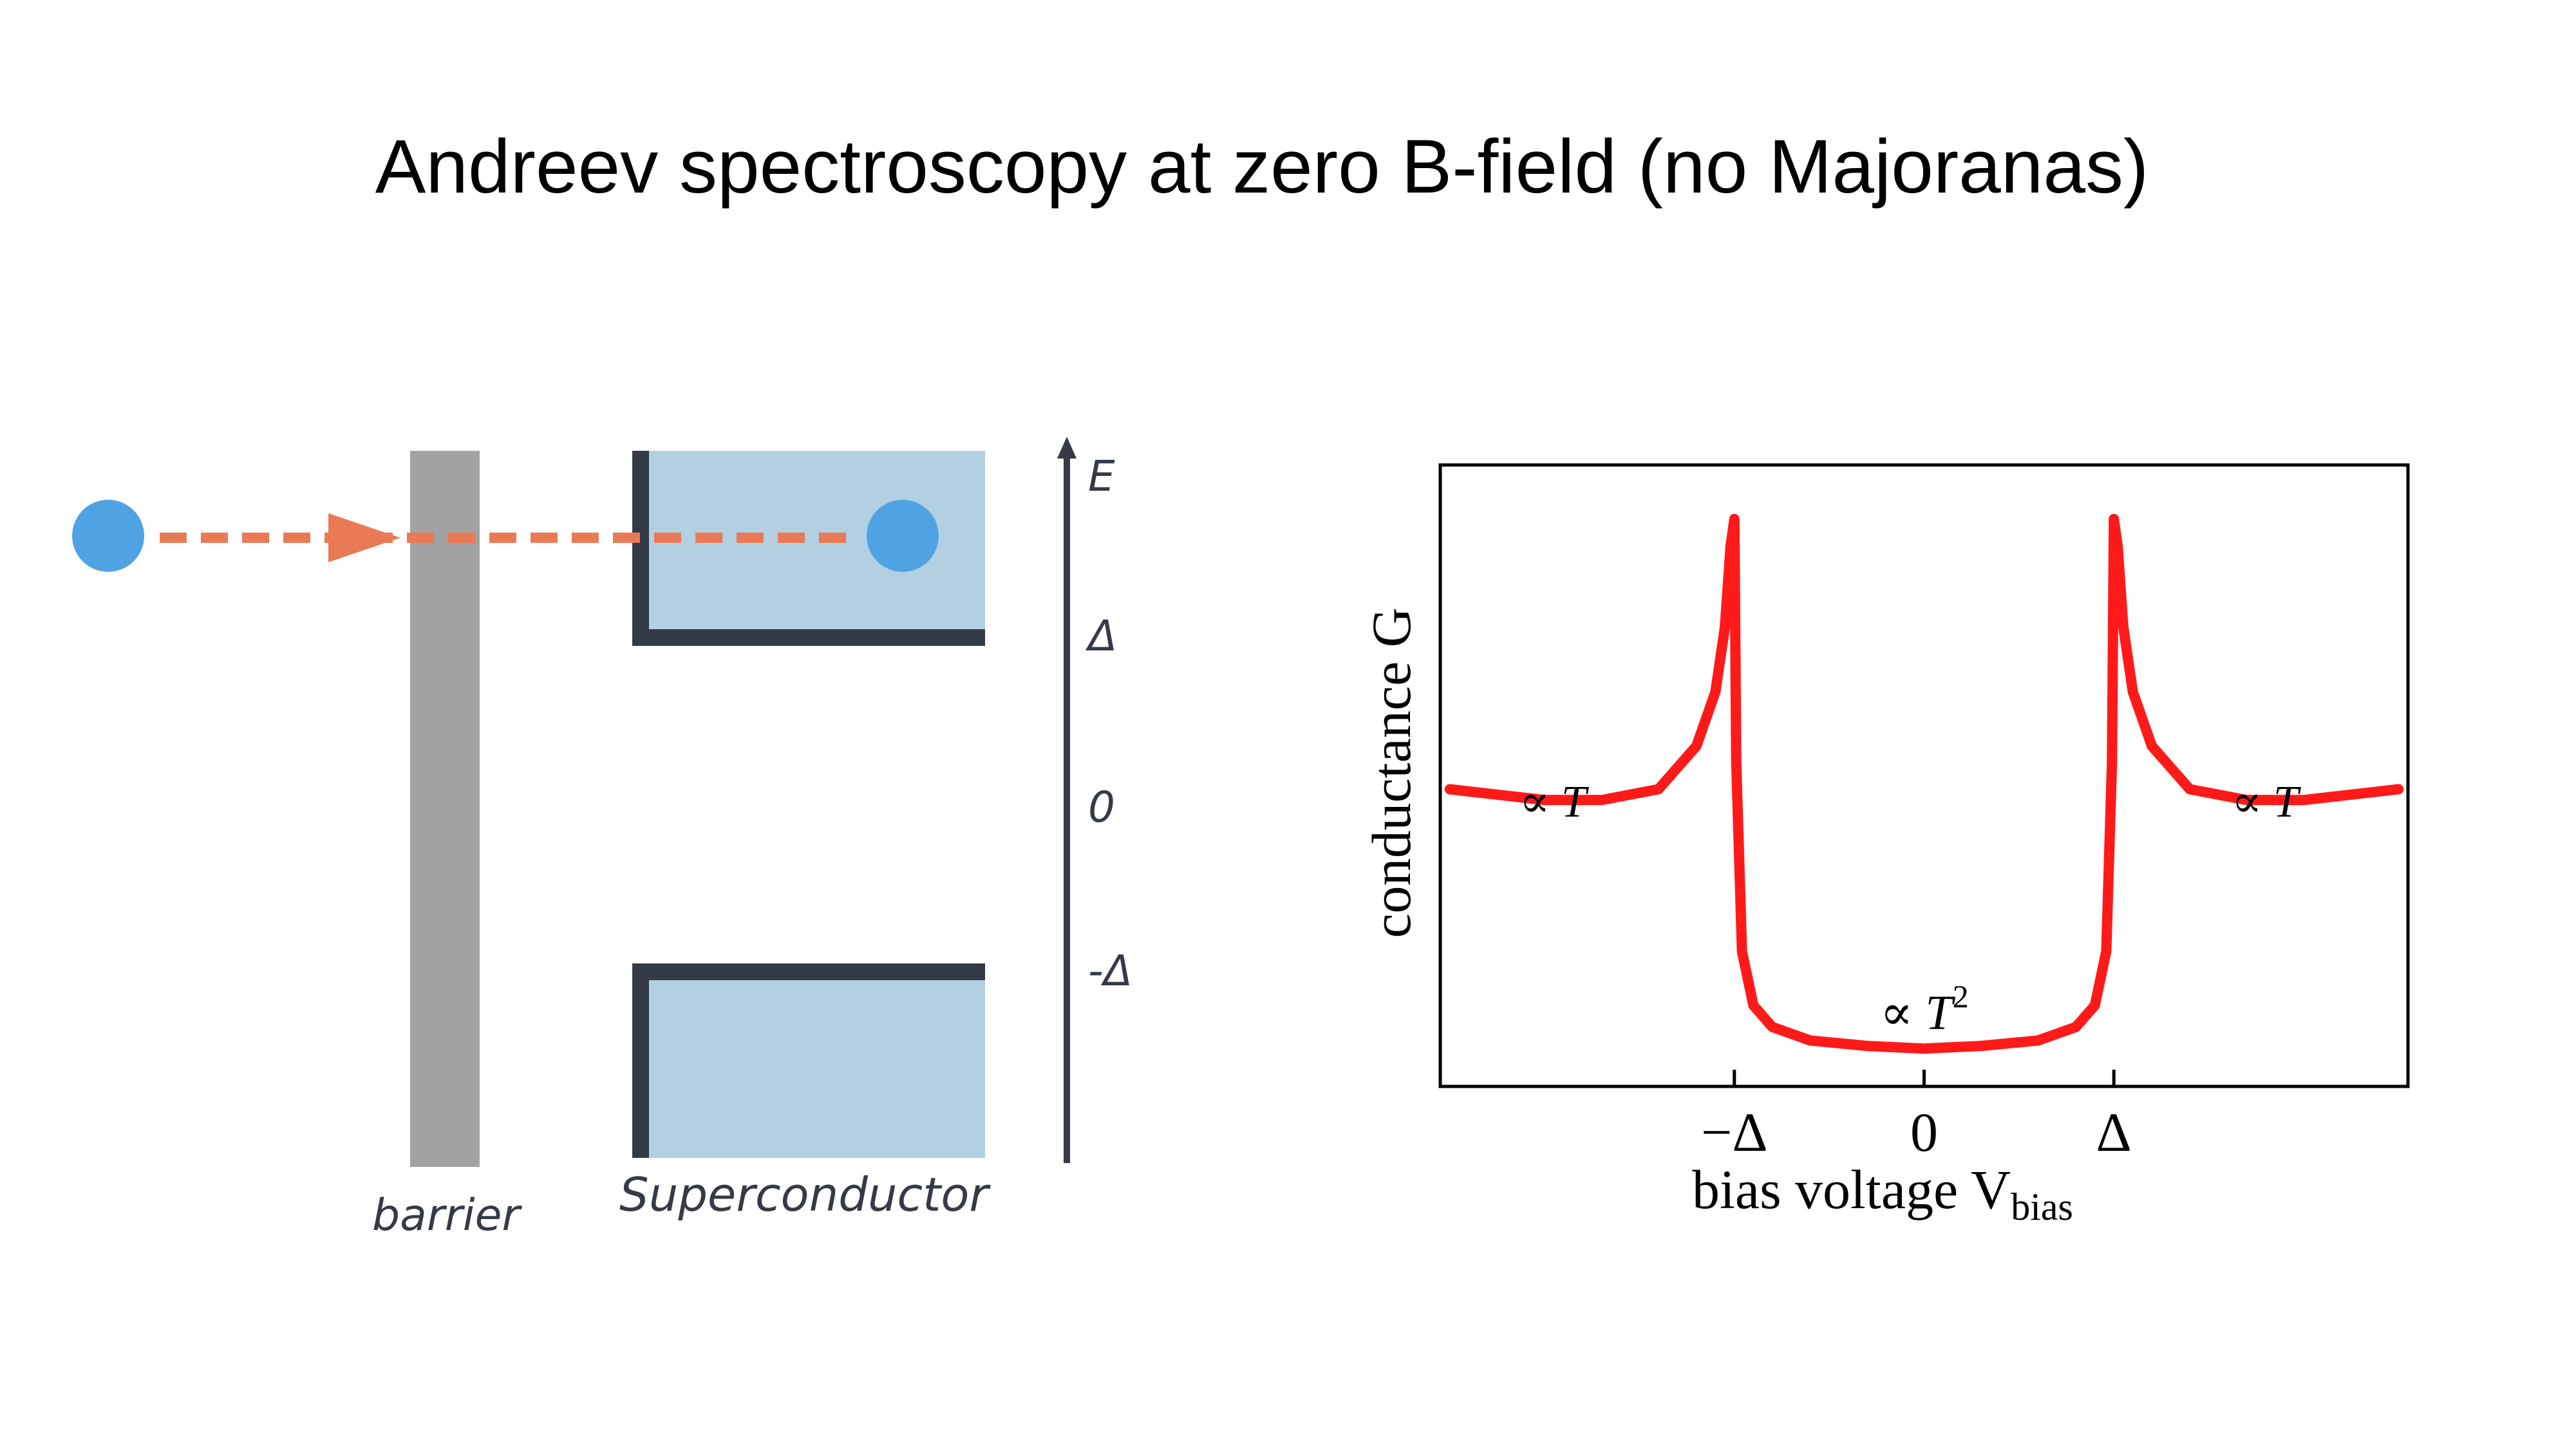 The image size is (2576, 1449). What do you see at coordinates (1101, 807) in the screenshot?
I see `energy-tick-zero: 0` at bounding box center [1101, 807].